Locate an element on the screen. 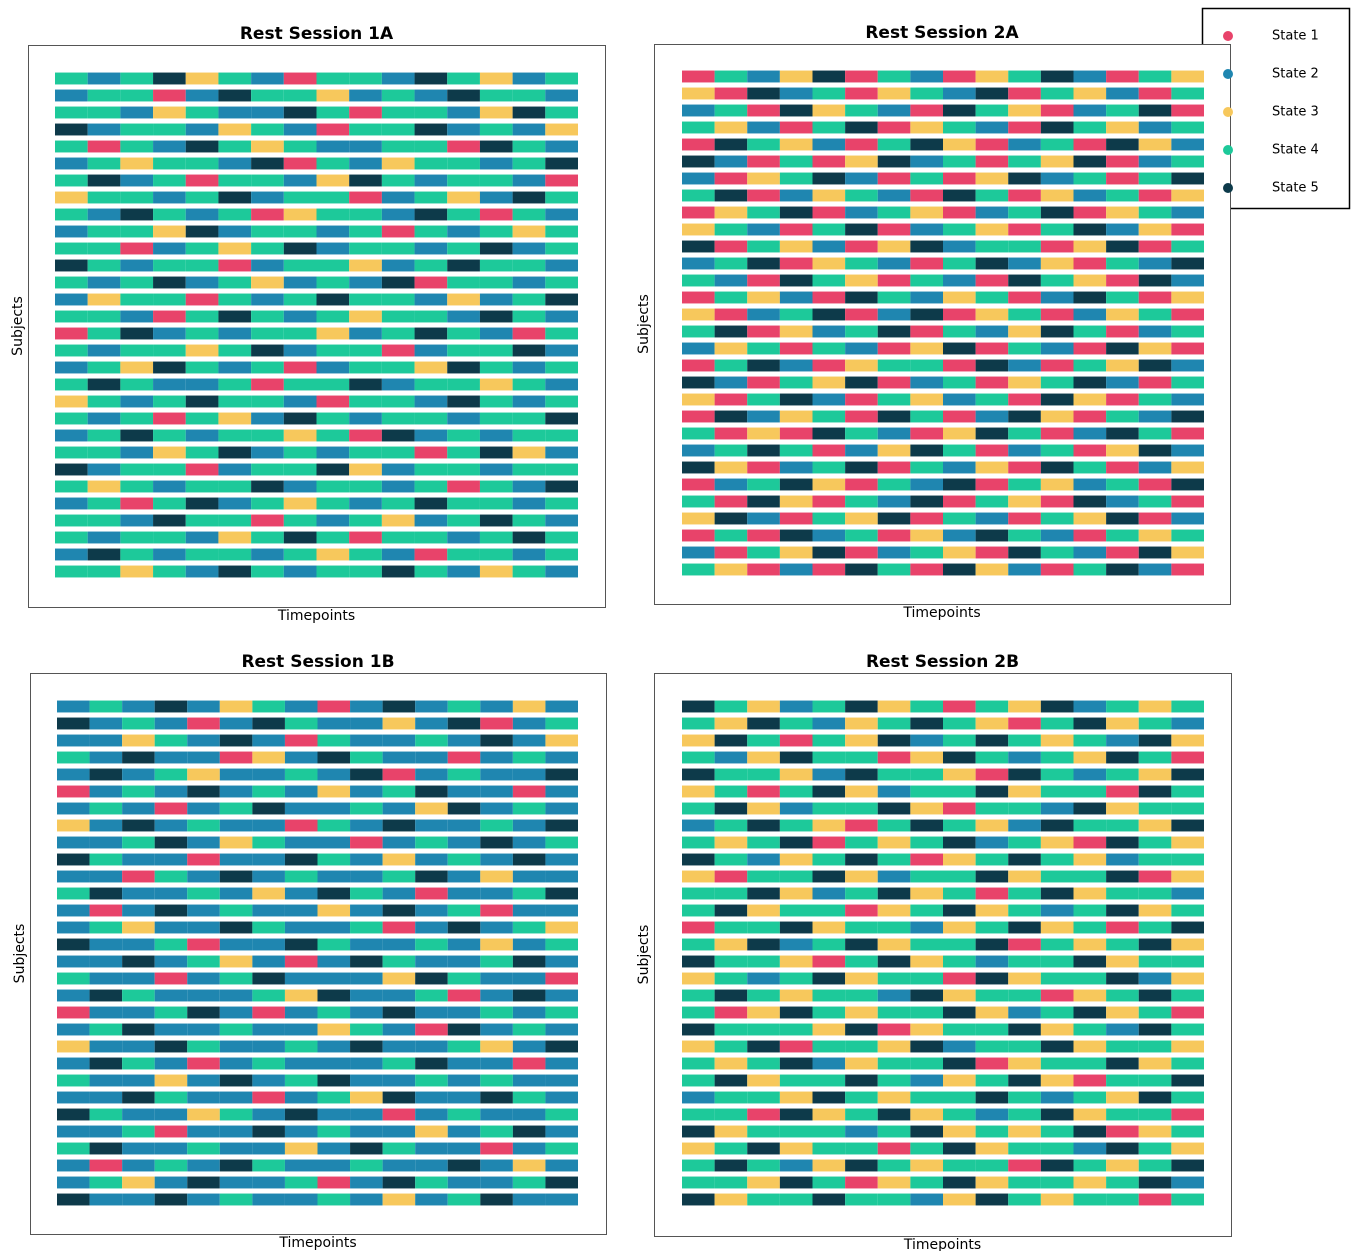 The height and width of the screenshot is (1251, 1354). x-axis-label: Timepoints is located at coordinates (942, 1244).